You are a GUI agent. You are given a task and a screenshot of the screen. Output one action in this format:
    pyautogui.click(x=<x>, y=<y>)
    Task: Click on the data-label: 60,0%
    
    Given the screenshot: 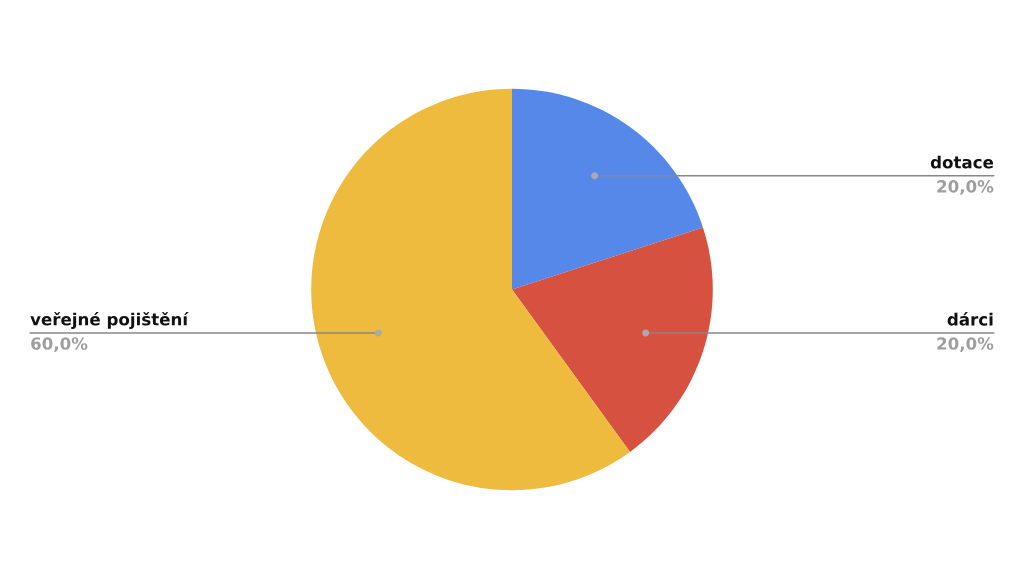 What is the action you would take?
    pyautogui.click(x=59, y=344)
    